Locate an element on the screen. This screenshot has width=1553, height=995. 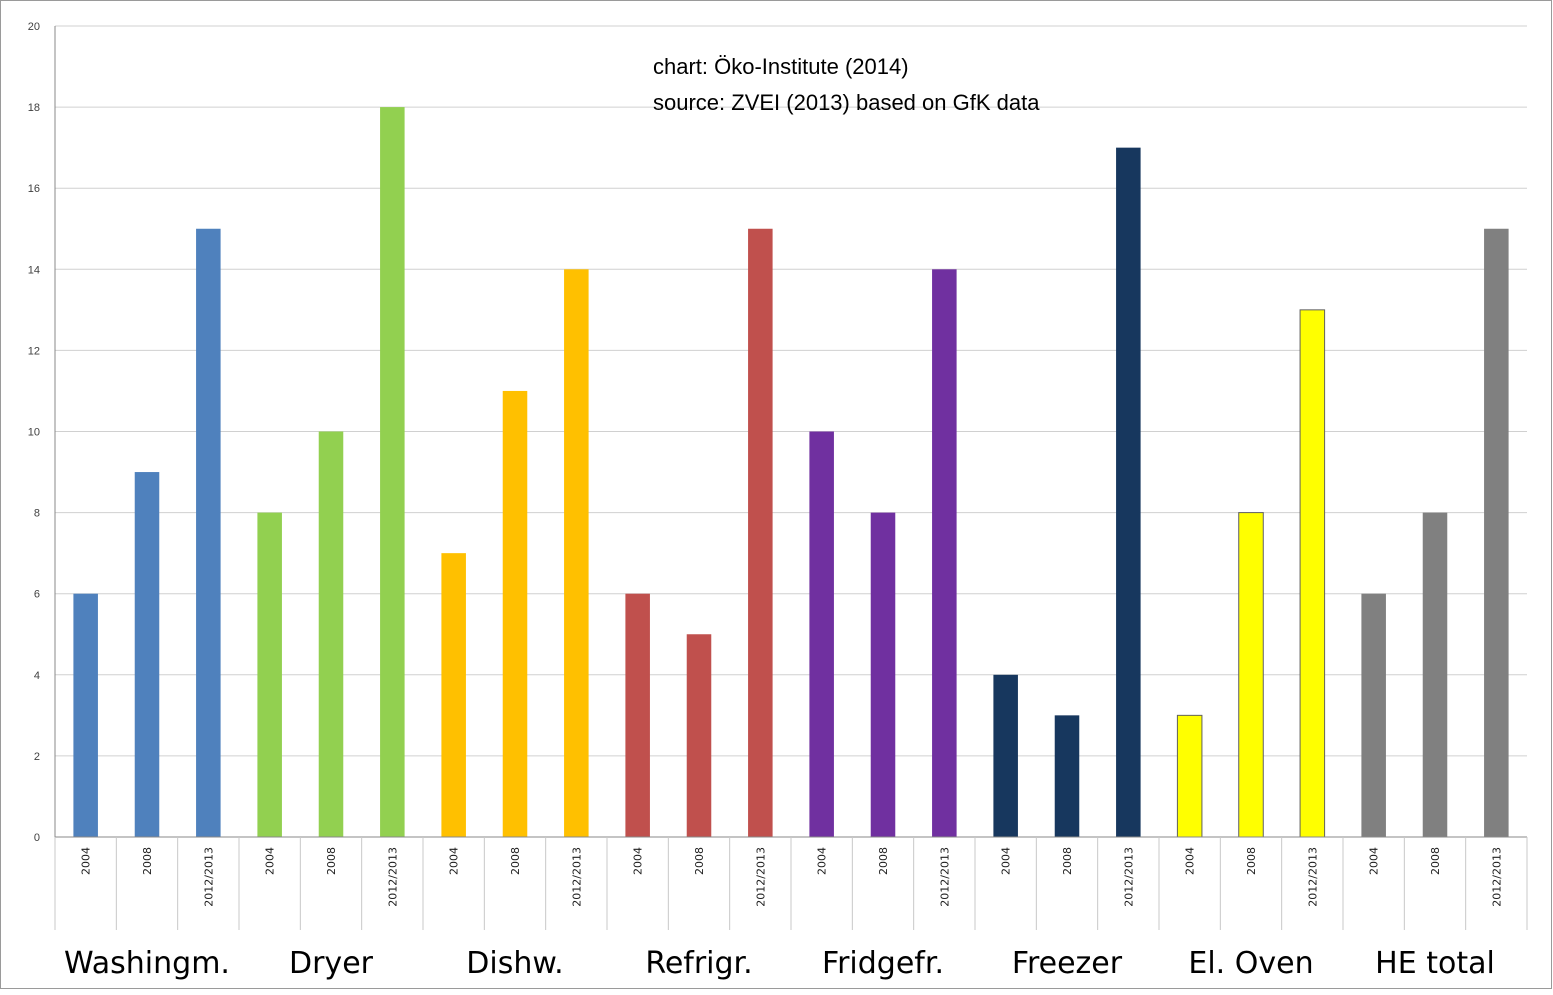
group-label: Dryer is located at coordinates (331, 963).